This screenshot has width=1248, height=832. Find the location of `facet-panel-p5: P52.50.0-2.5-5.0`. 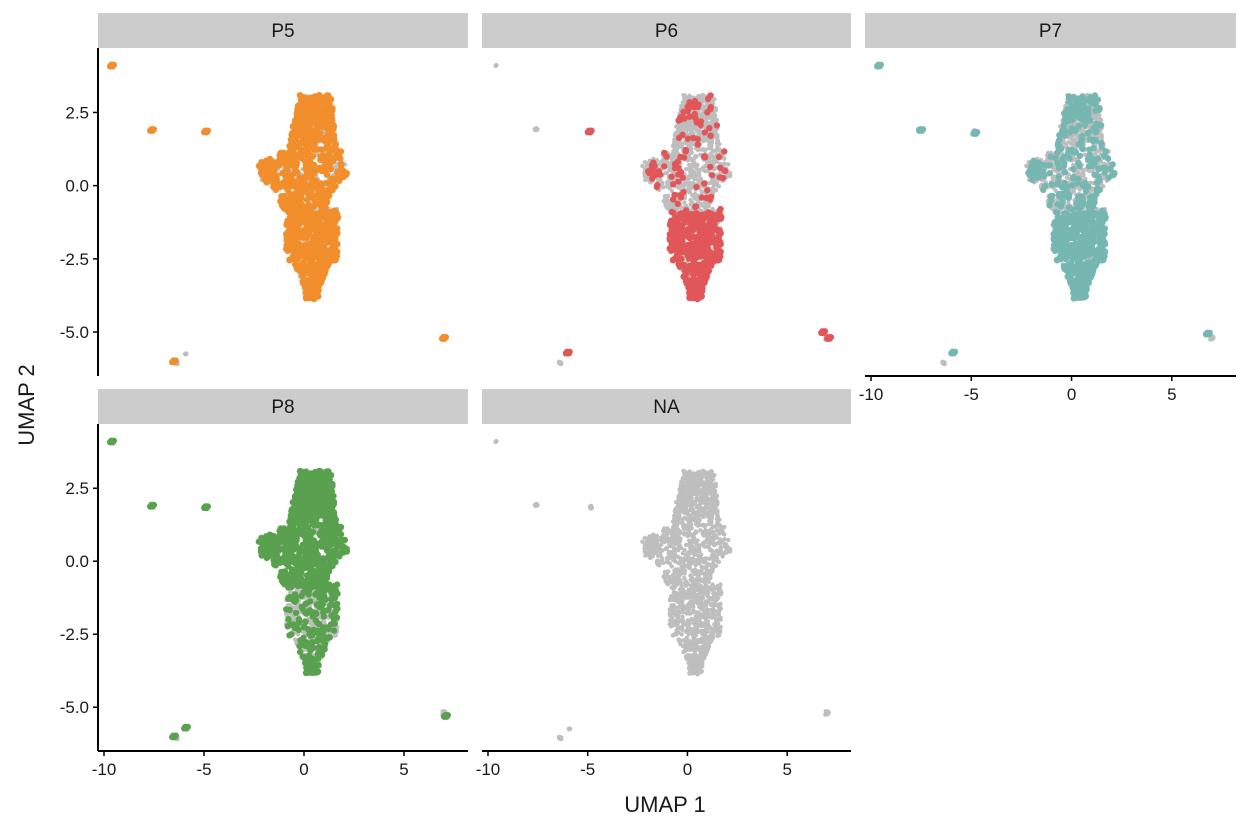

facet-panel-p5: P52.50.0-2.5-5.0 is located at coordinates (264, 194).